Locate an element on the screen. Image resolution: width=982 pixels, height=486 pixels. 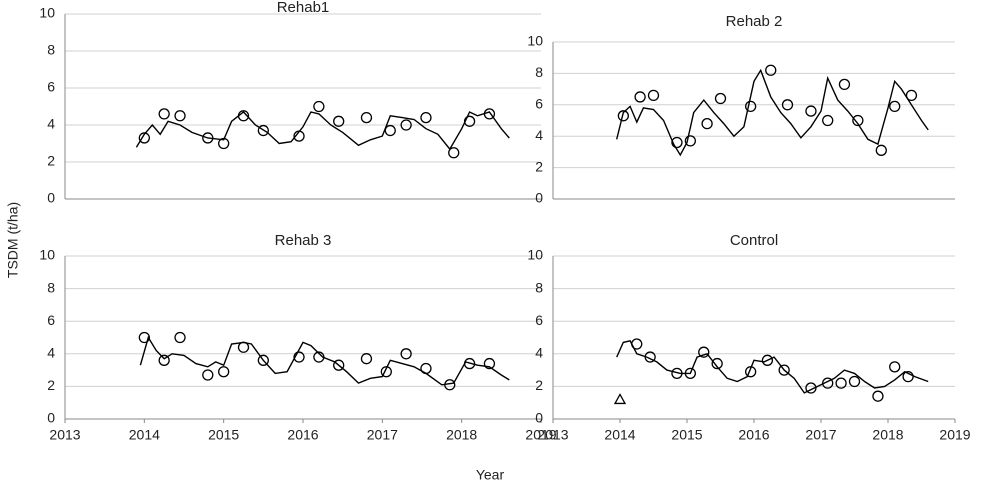
triangle-marker is located at coordinates (620, 399).